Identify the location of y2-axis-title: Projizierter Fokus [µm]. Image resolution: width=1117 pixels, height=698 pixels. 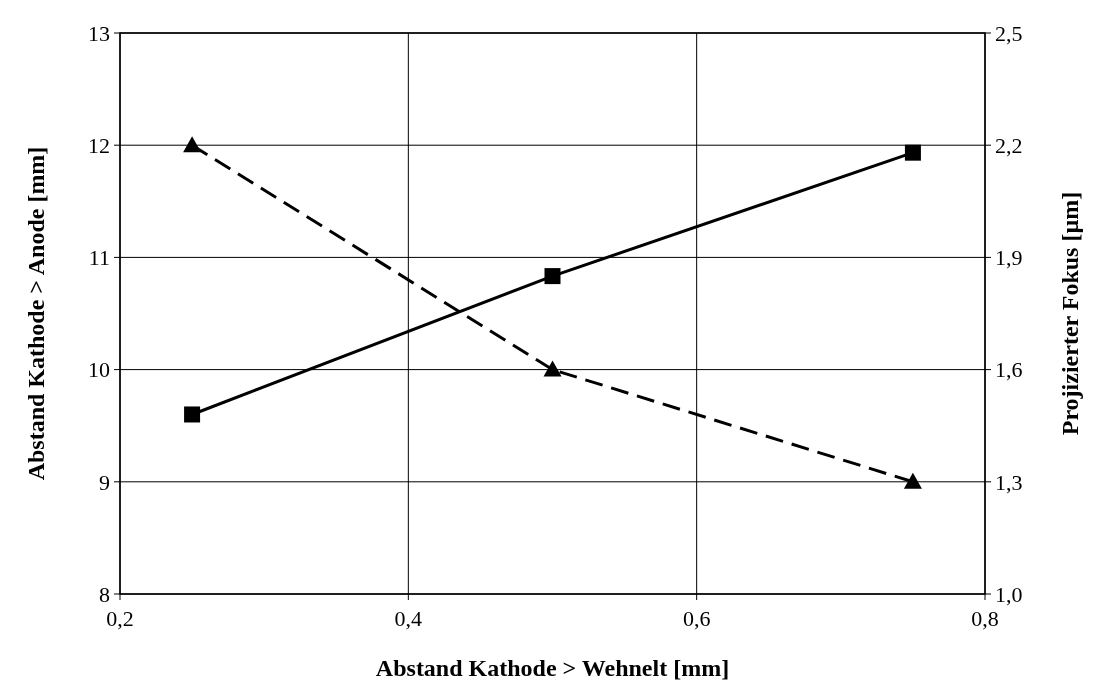
(1070, 313).